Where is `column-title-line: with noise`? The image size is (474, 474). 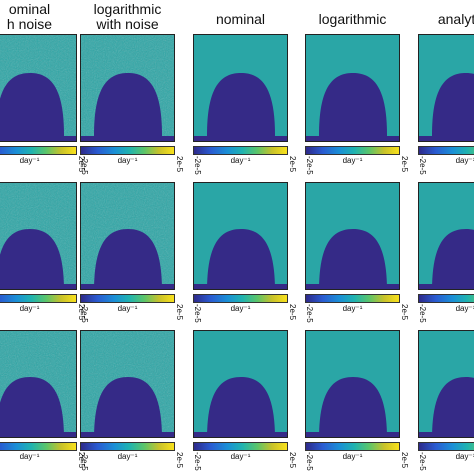
column-title-line: with noise is located at coordinates (127, 24).